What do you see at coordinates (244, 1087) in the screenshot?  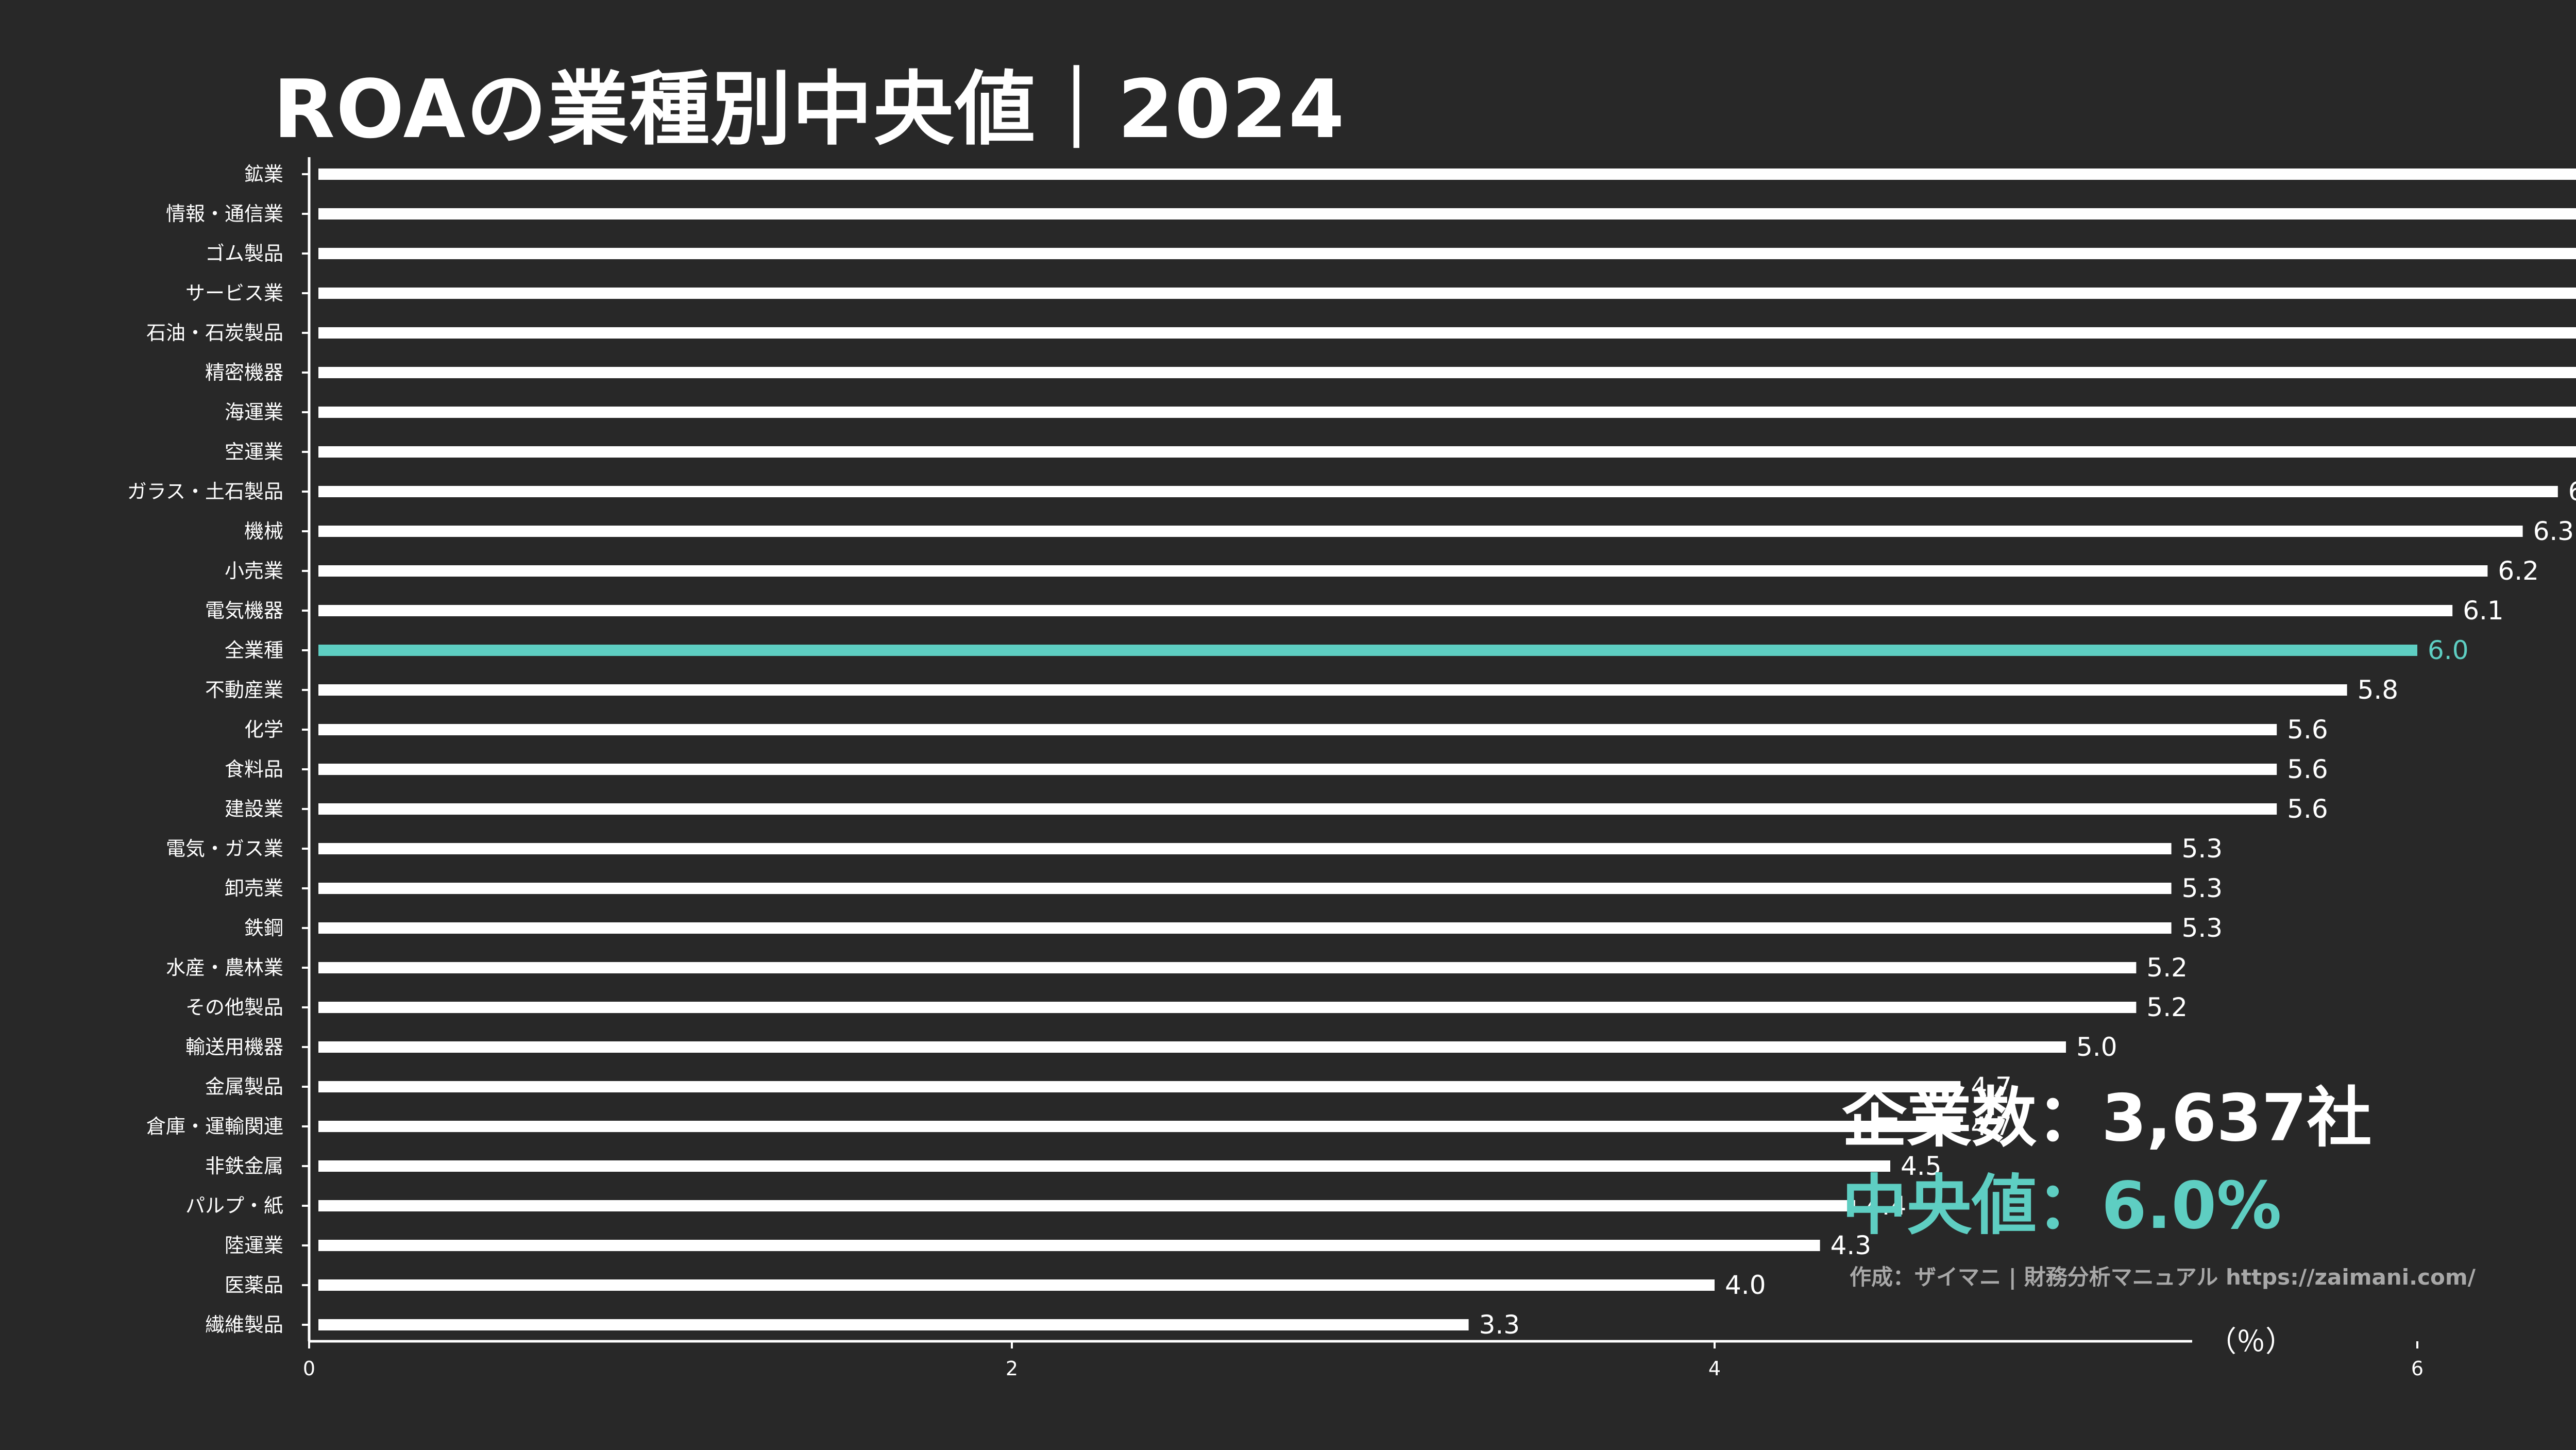 I see `category-label: 金属製品` at bounding box center [244, 1087].